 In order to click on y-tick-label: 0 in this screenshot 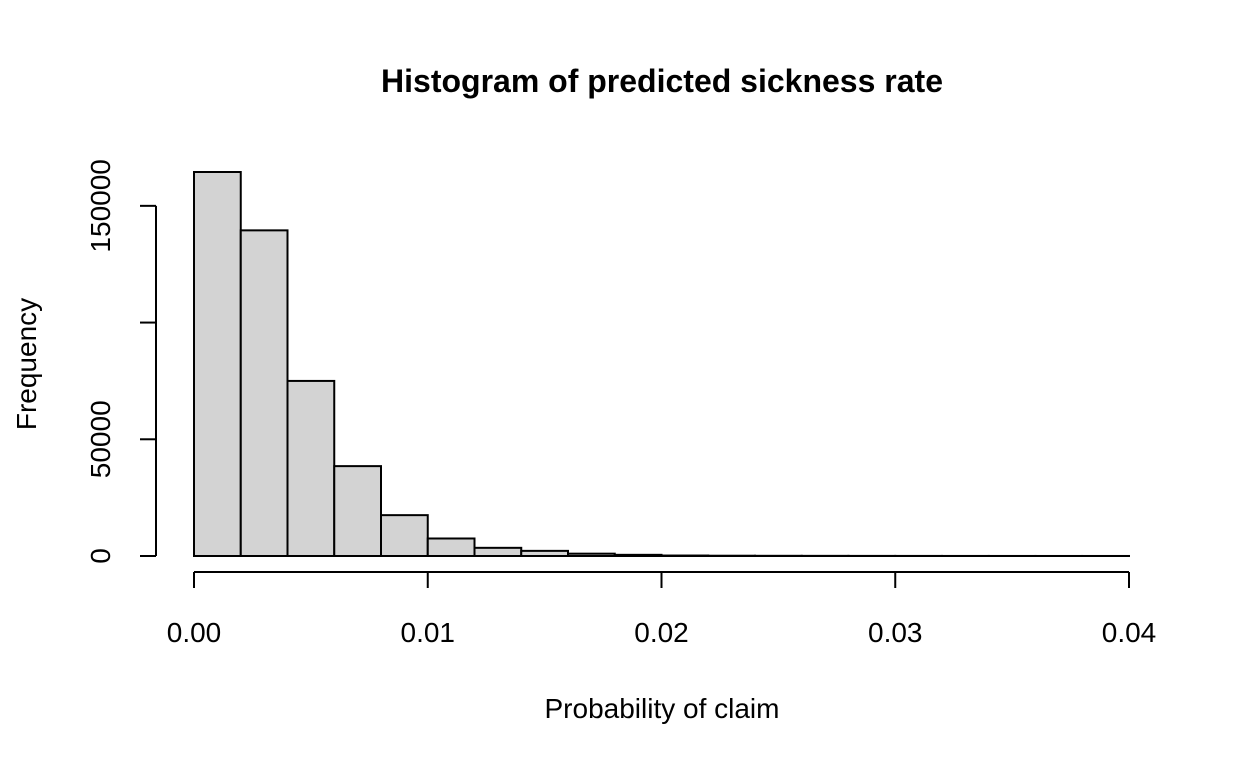, I will do `click(100, 556)`.